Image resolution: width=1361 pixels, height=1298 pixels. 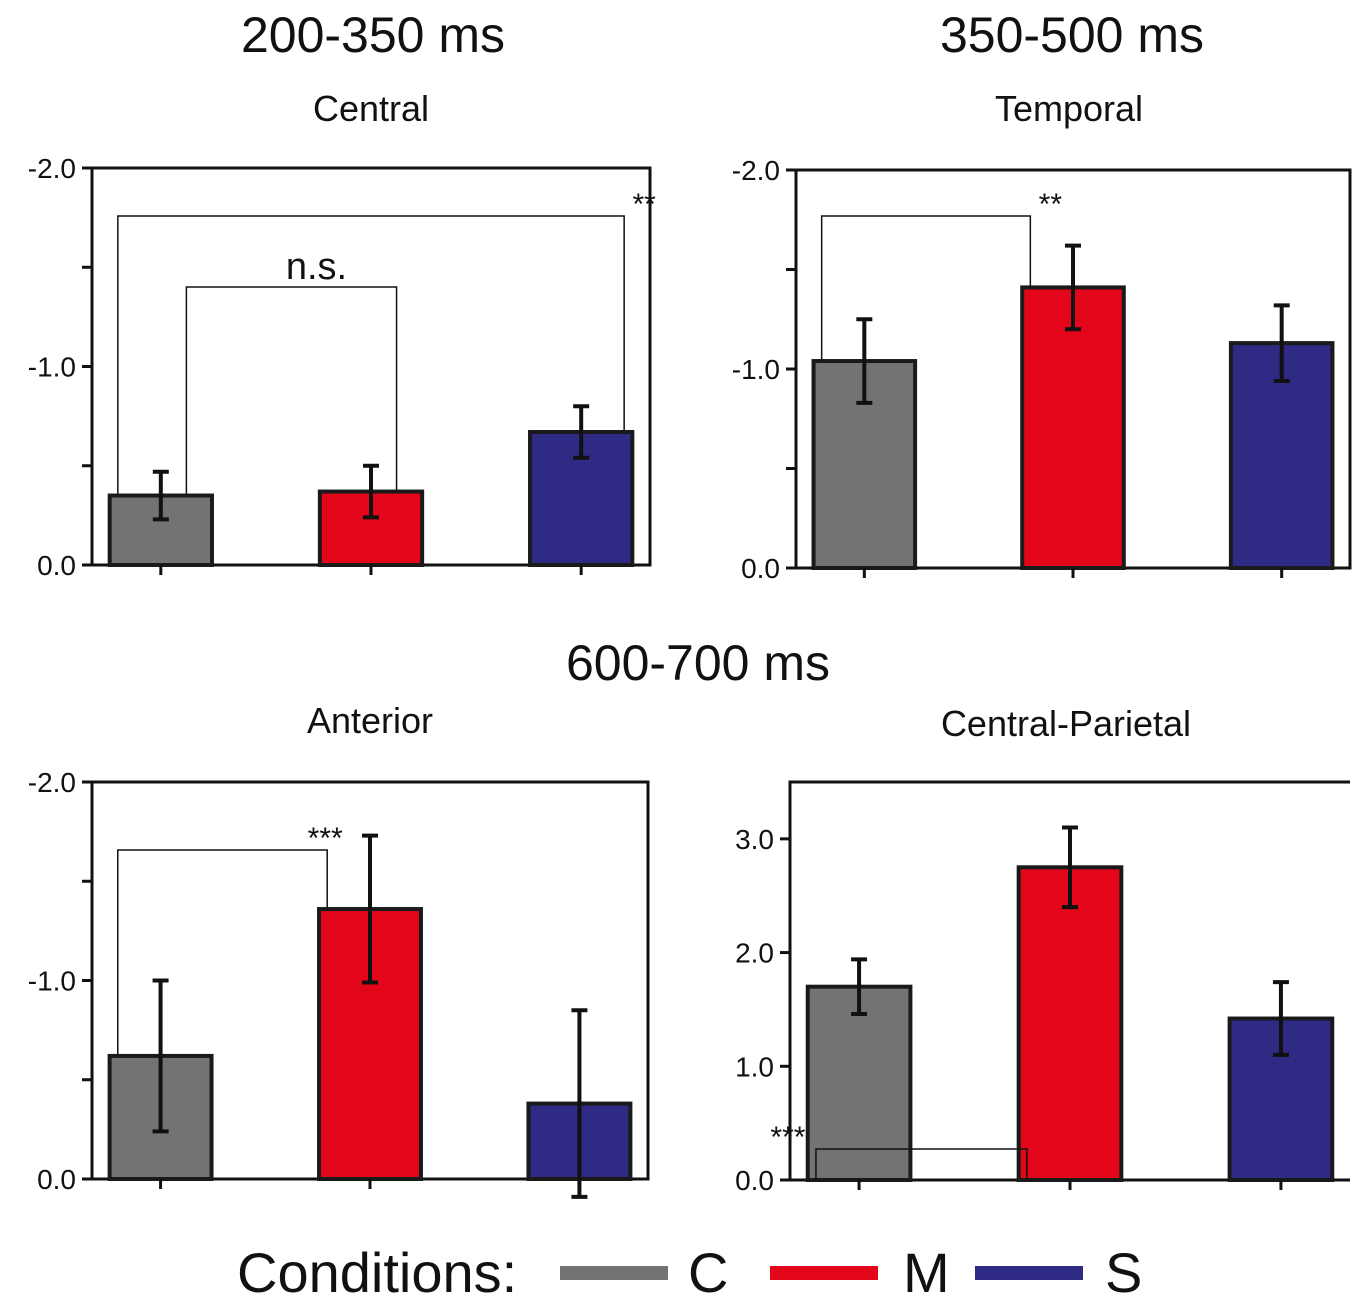 What do you see at coordinates (754, 1066) in the screenshot?
I see `y-tick-label: 1.0` at bounding box center [754, 1066].